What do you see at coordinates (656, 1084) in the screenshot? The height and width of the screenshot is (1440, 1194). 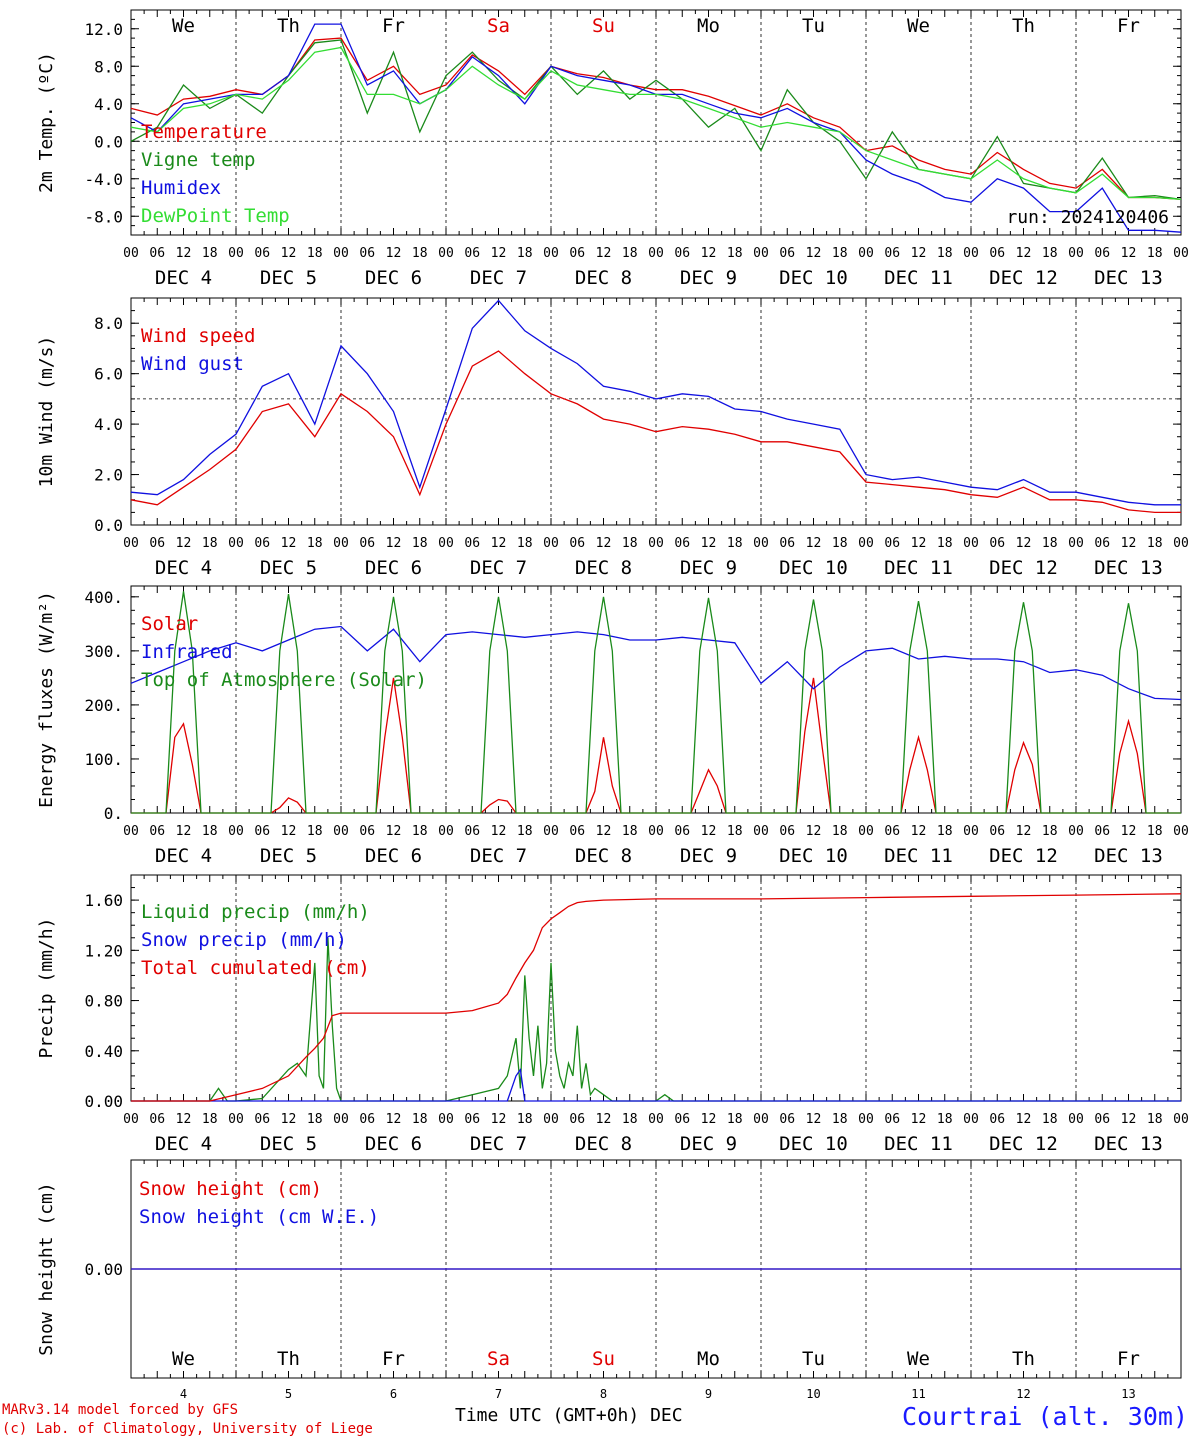 I see `precip-series-snow-precip-mm-h` at bounding box center [656, 1084].